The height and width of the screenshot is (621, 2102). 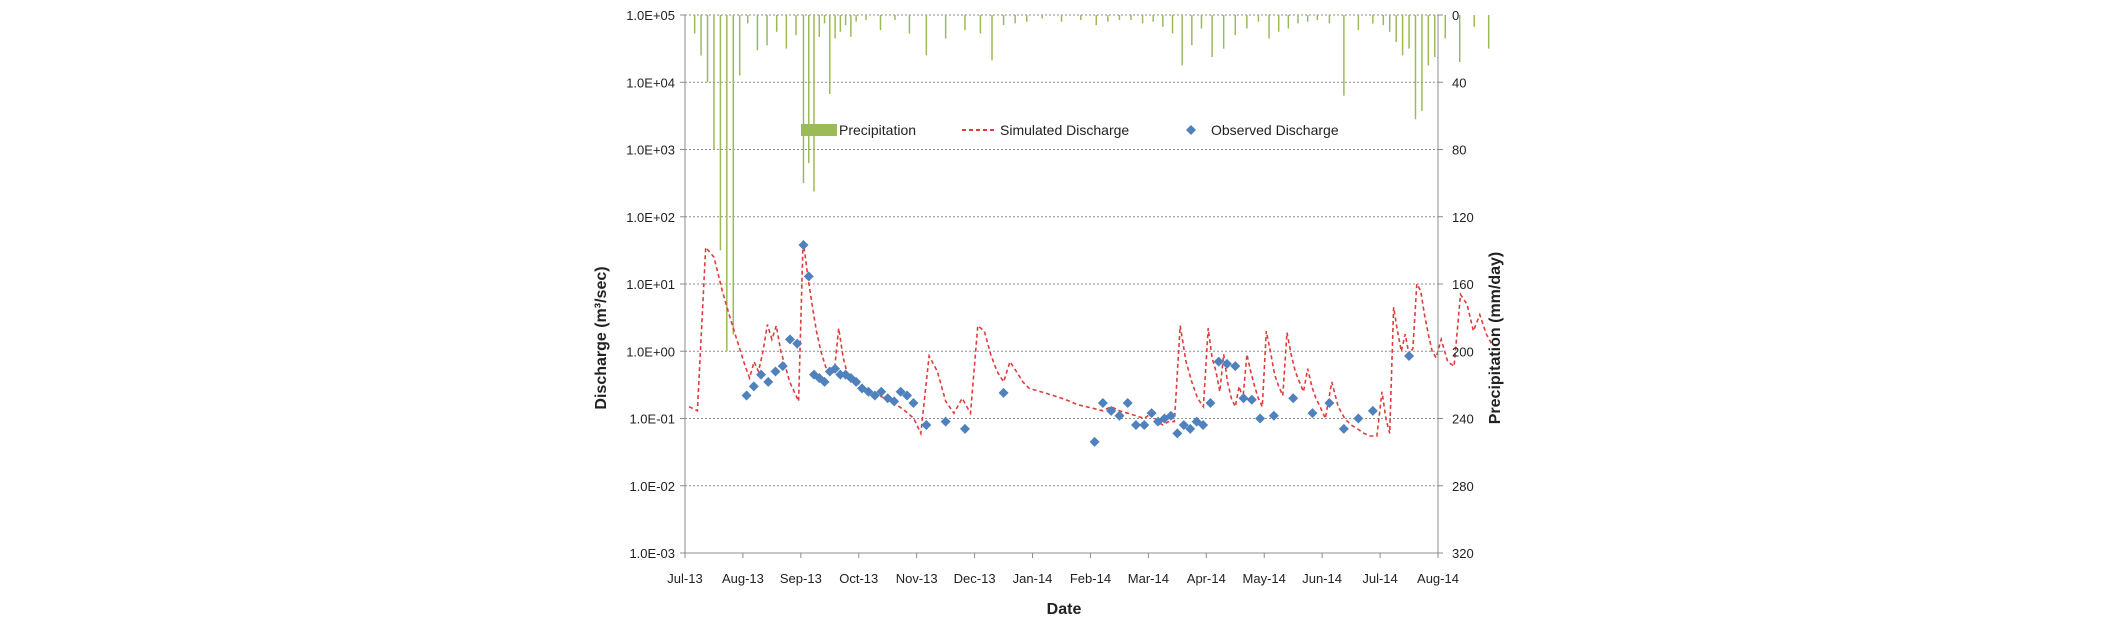 What do you see at coordinates (1463, 284) in the screenshot?
I see `y2-tick-label: 160` at bounding box center [1463, 284].